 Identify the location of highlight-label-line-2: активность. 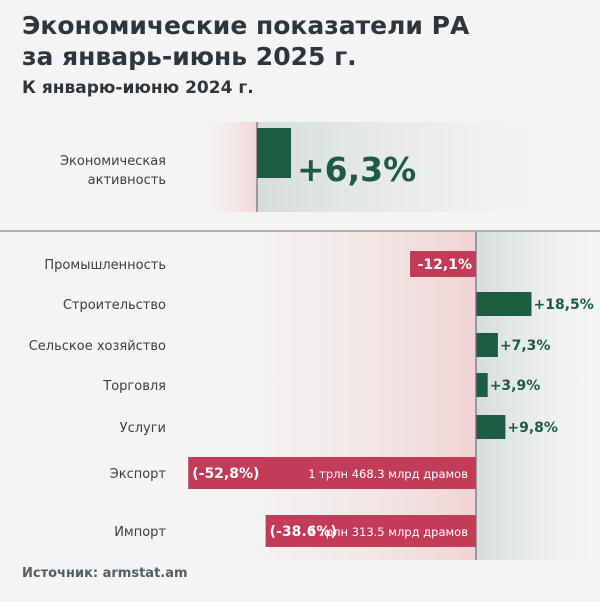
(127, 180).